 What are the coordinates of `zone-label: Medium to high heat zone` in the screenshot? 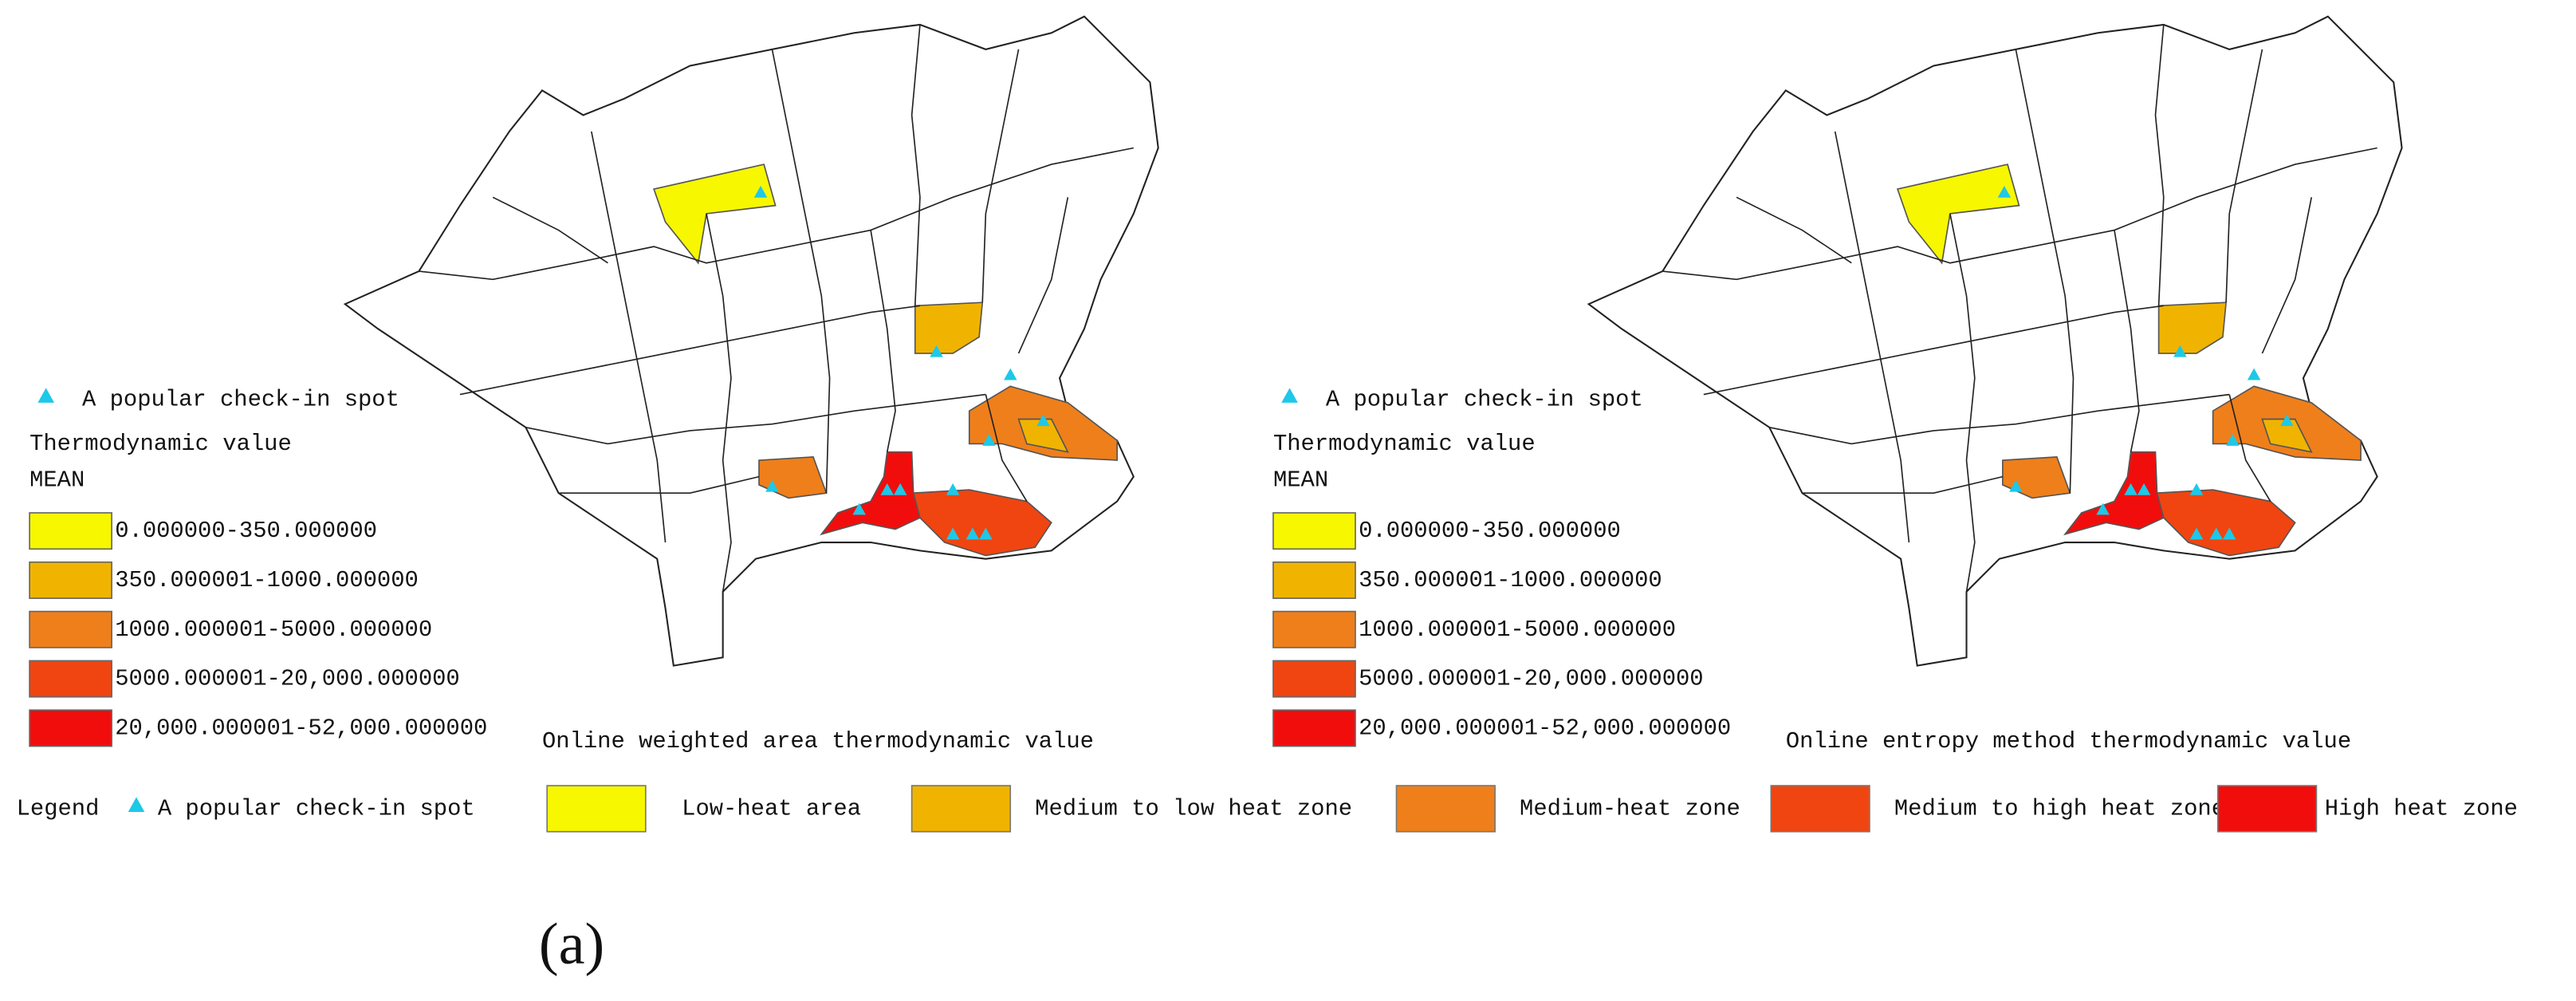 It's located at (2060, 808).